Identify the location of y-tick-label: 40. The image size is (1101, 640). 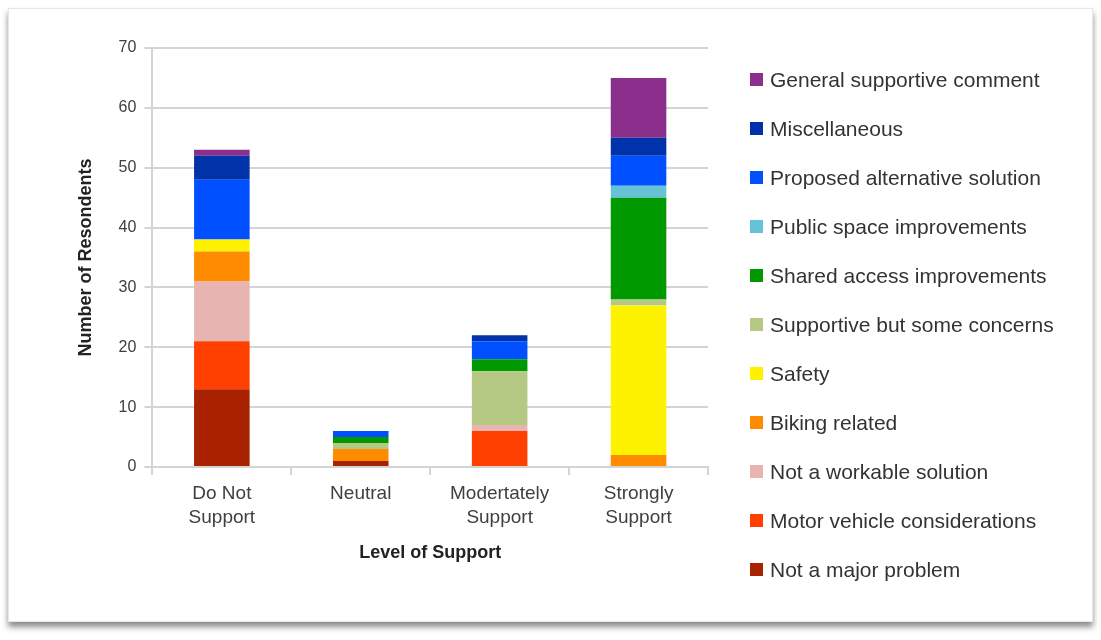
(127, 226).